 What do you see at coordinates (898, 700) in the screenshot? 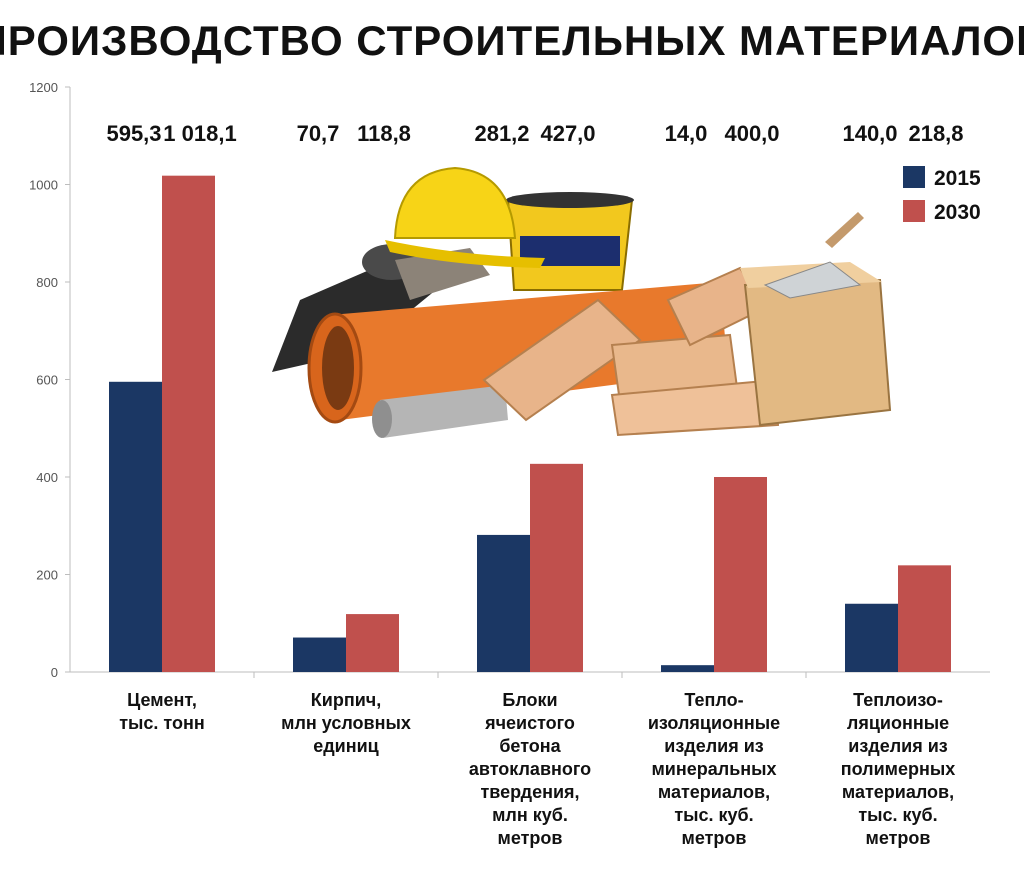
I see `category-label-line: Теплоизо-` at bounding box center [898, 700].